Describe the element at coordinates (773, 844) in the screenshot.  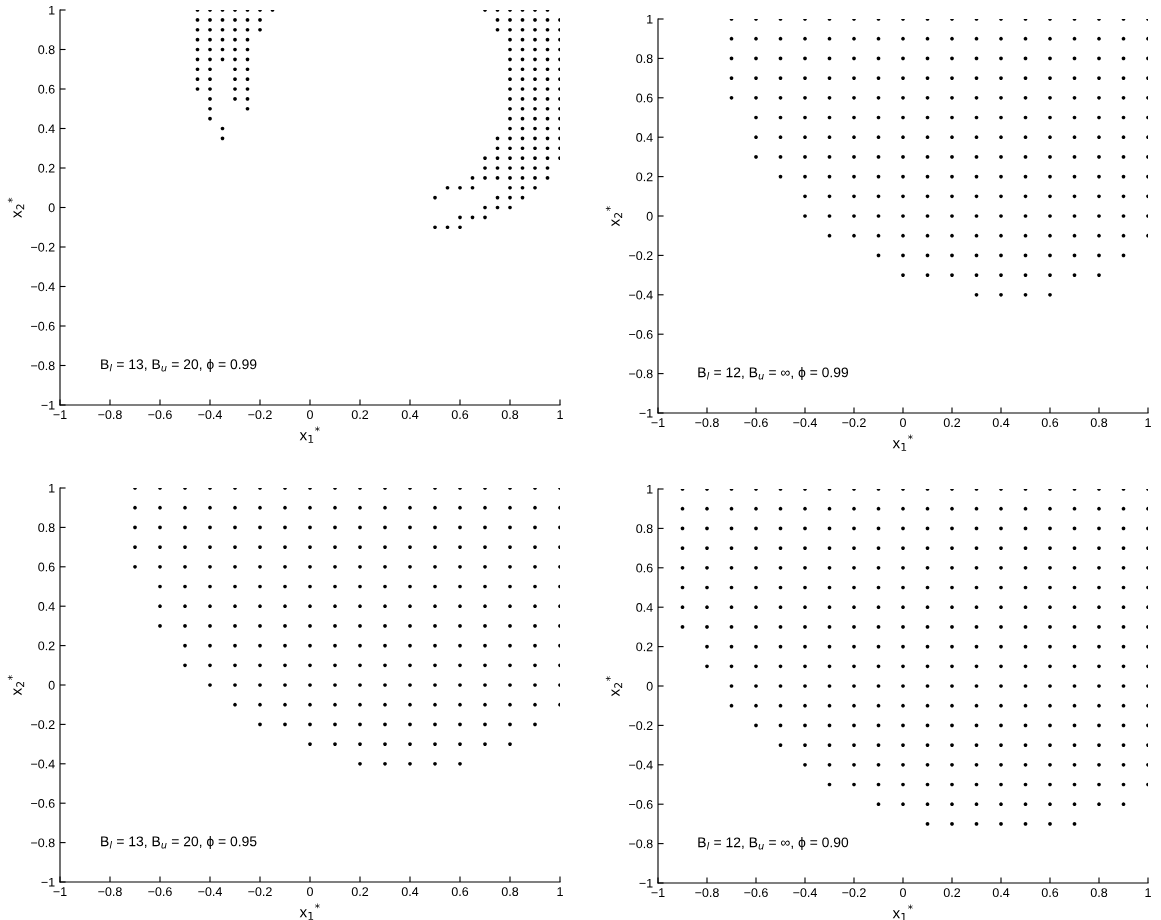
I see `annotation: B$_{l}$ = 12, B$_{u}$ = ∞, ϕ = 0.90` at that location.